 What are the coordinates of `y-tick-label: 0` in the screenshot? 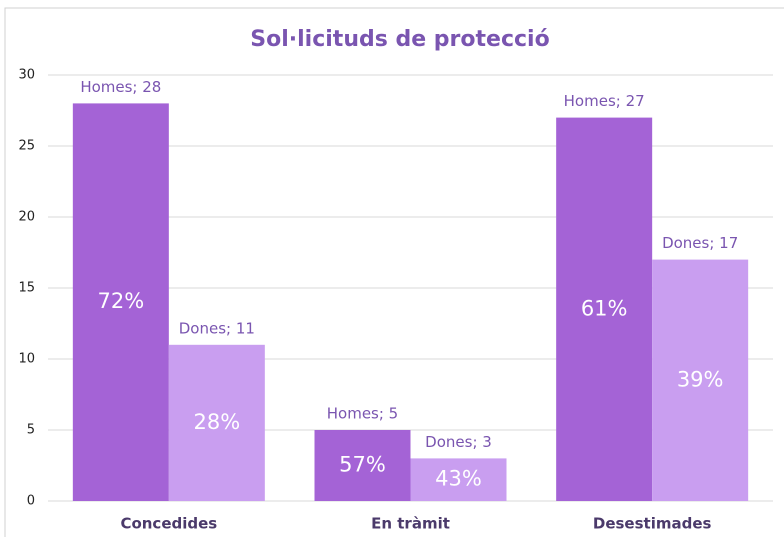 It's located at (31, 501).